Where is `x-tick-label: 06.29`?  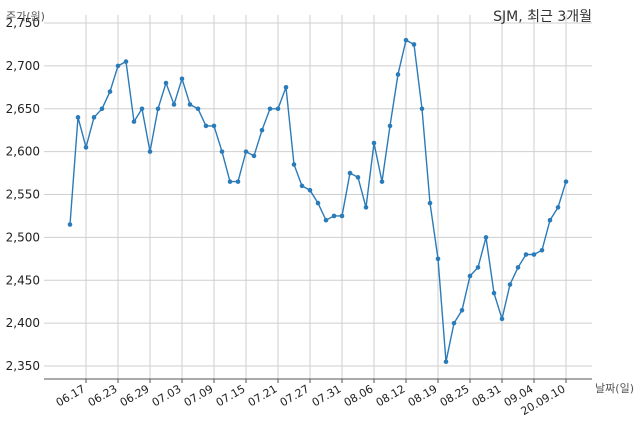
x-tick-label: 06.29 is located at coordinates (135, 395).